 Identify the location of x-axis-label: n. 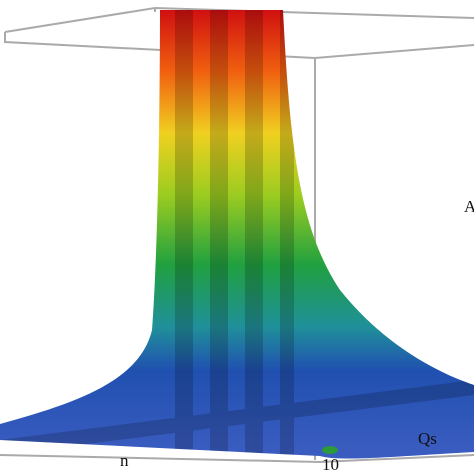
(124, 460).